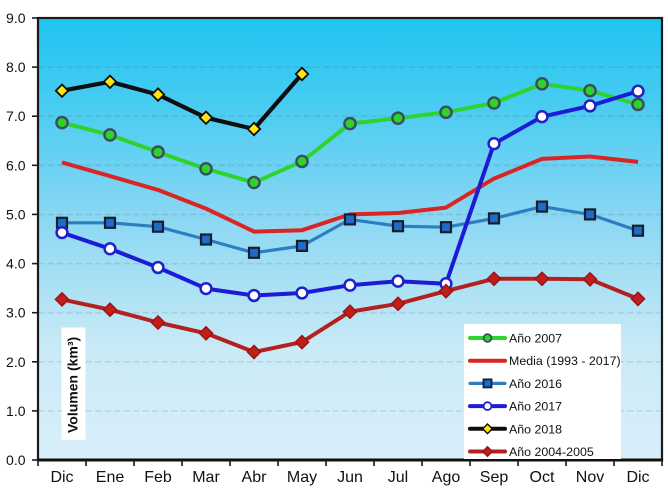  What do you see at coordinates (542, 477) in the screenshot?
I see `svg-text: Oct` at bounding box center [542, 477].